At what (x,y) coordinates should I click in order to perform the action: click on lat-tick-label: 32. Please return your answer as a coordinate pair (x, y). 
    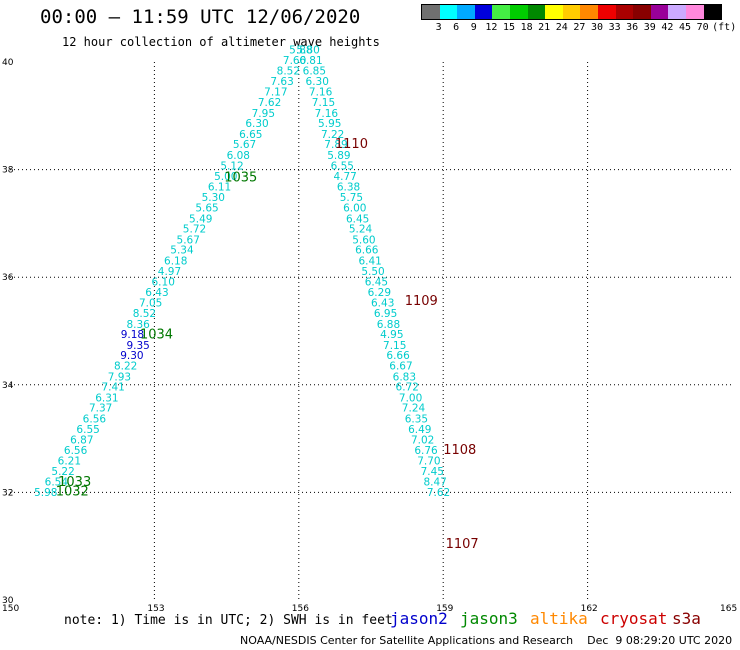
    Looking at the image, I should click on (7, 493).